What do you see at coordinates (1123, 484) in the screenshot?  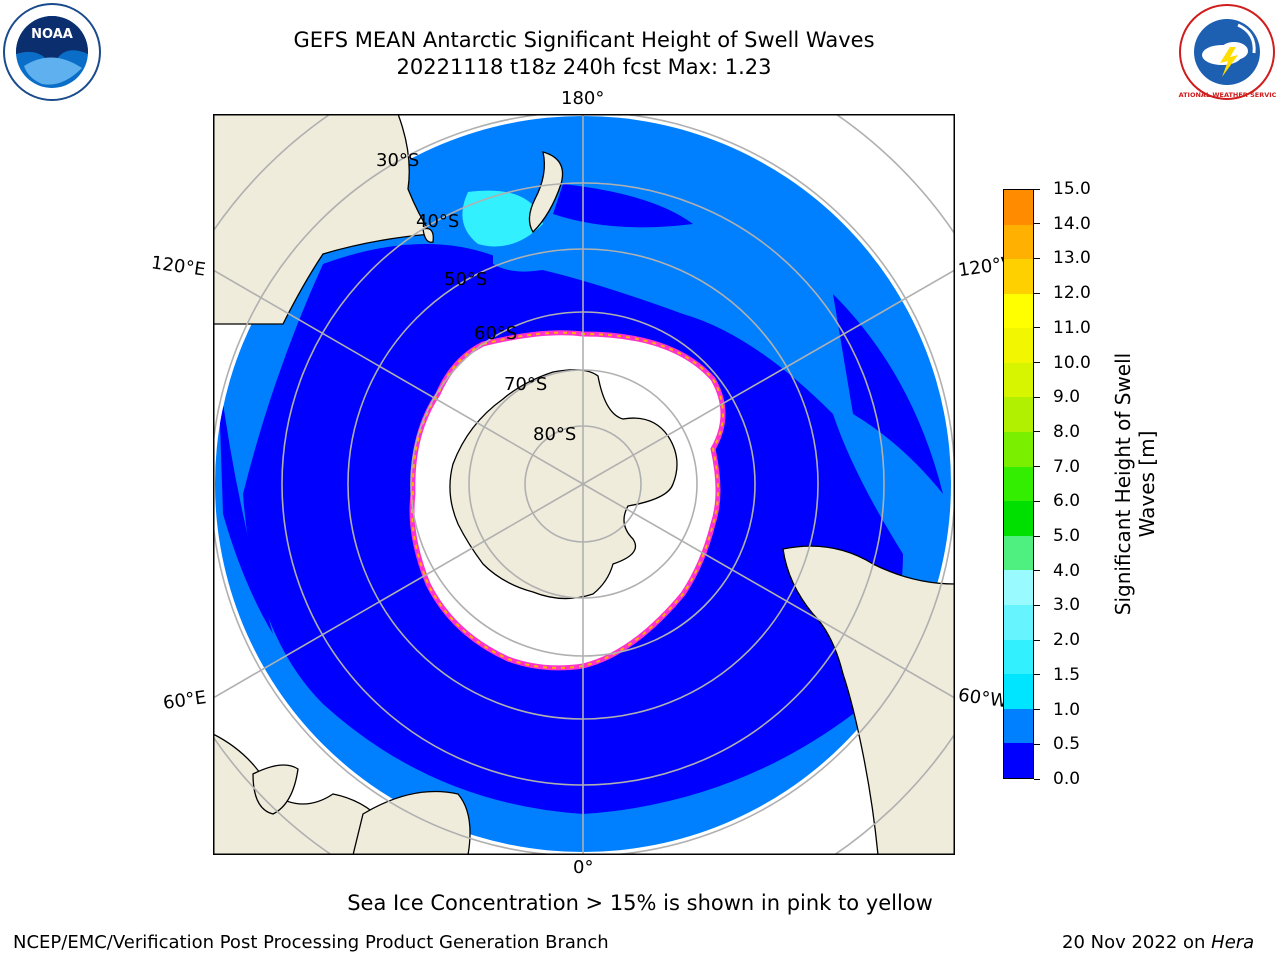 I see `colorbar-label-line1: Significant Height of Swell` at bounding box center [1123, 484].